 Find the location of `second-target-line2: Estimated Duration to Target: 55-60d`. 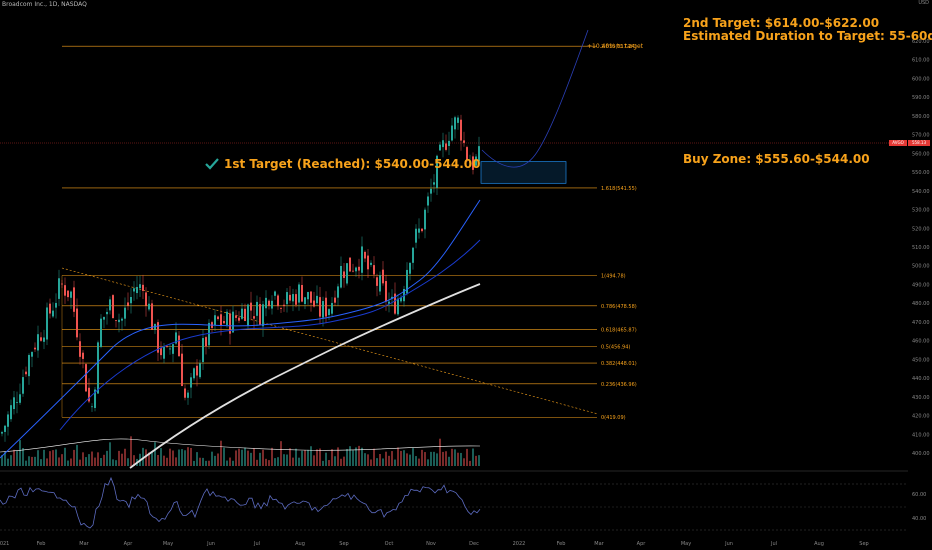

second-target-line2: Estimated Duration to Target: 55-60d is located at coordinates (807, 36).